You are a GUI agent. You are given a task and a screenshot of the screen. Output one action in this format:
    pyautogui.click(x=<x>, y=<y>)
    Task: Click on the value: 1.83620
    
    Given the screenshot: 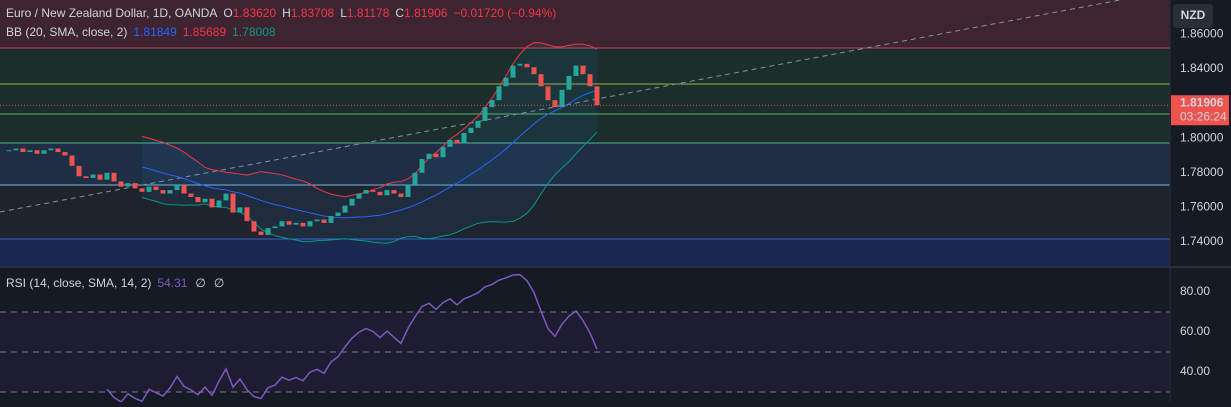 What is the action you would take?
    pyautogui.click(x=255, y=13)
    